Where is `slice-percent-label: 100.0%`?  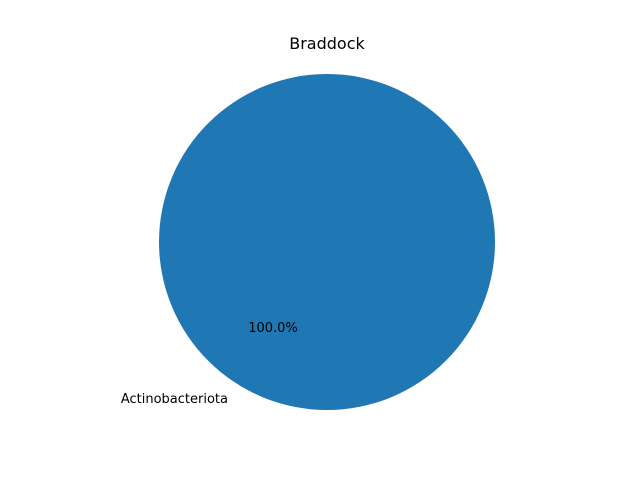
slice-percent-label: 100.0% is located at coordinates (273, 328).